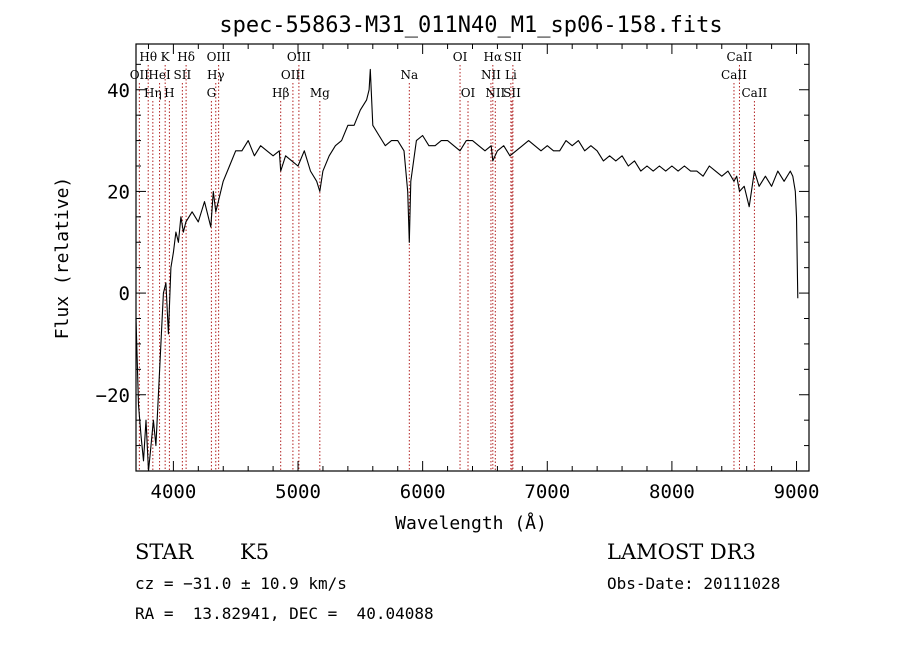 Image resolution: width=900 pixels, height=649 pixels. What do you see at coordinates (166, 57) in the screenshot?
I see `spectral-line-label: K` at bounding box center [166, 57].